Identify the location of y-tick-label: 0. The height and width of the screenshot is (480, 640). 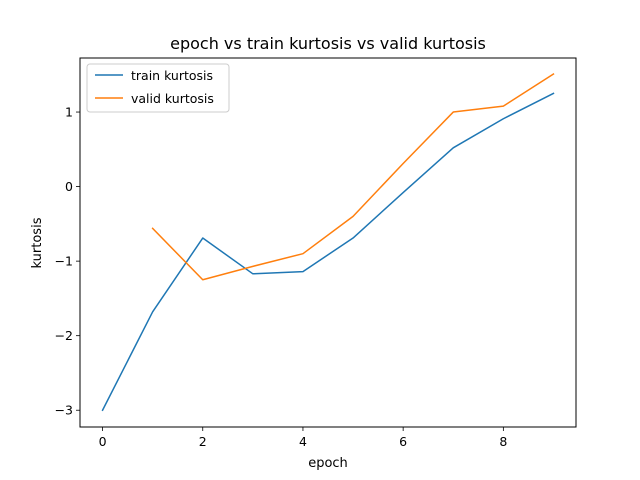
(69, 186).